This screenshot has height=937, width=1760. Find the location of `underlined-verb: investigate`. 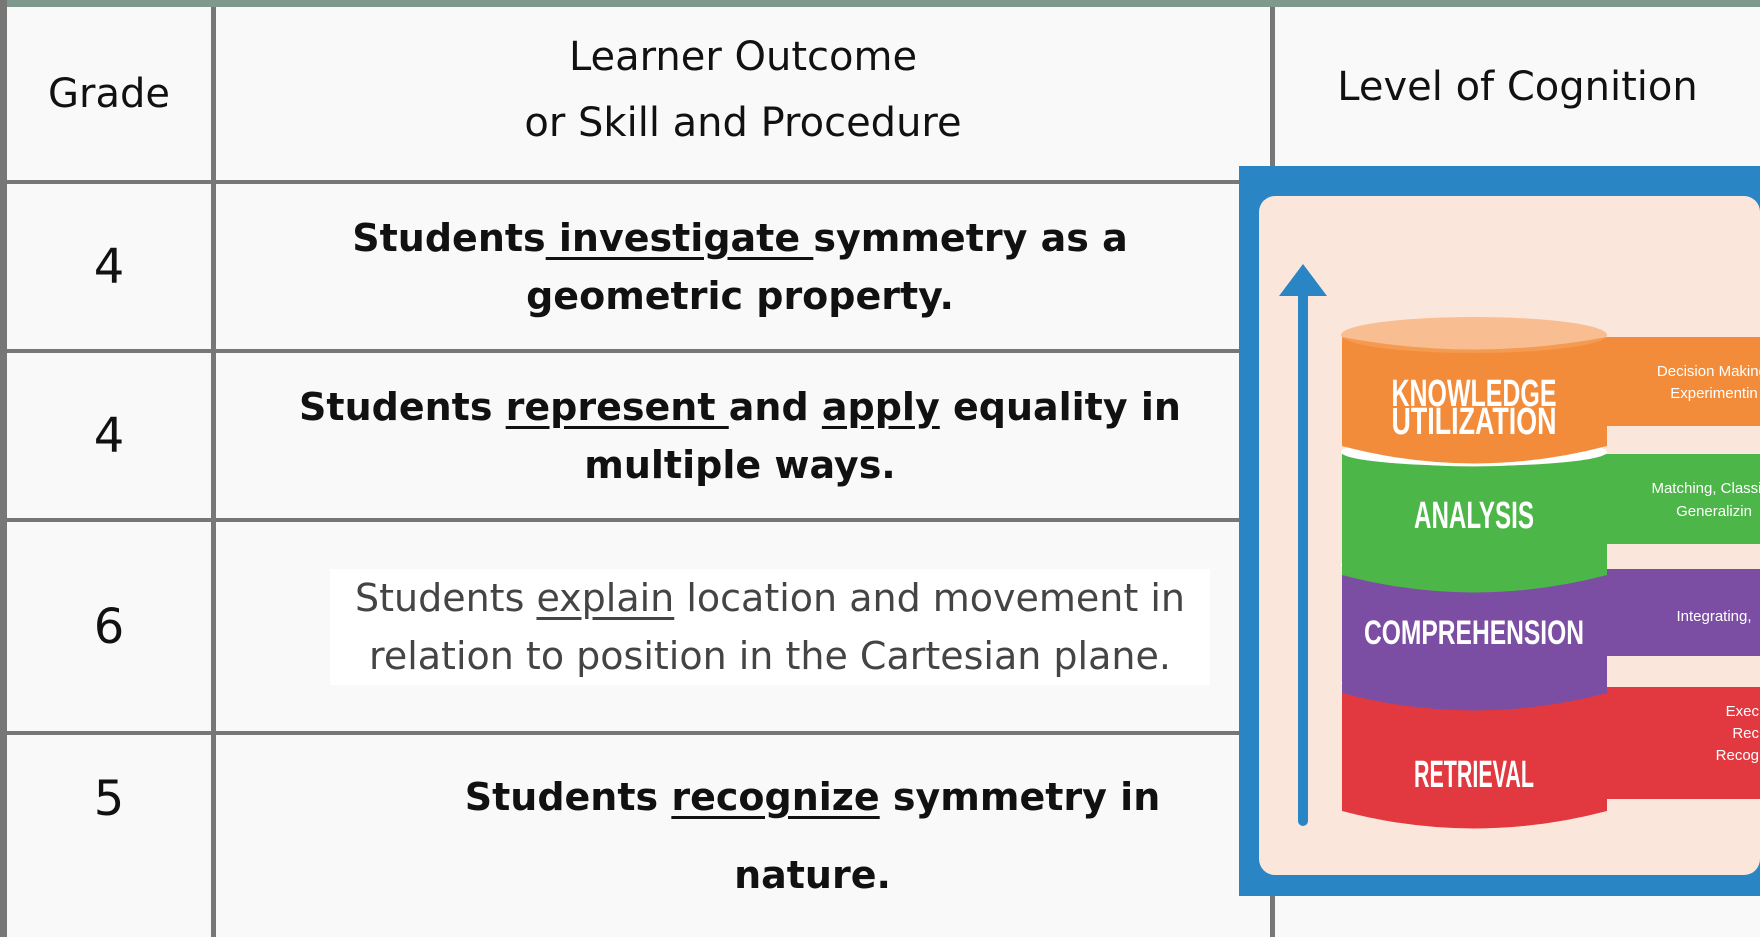

underlined-verb: investigate is located at coordinates (679, 237).